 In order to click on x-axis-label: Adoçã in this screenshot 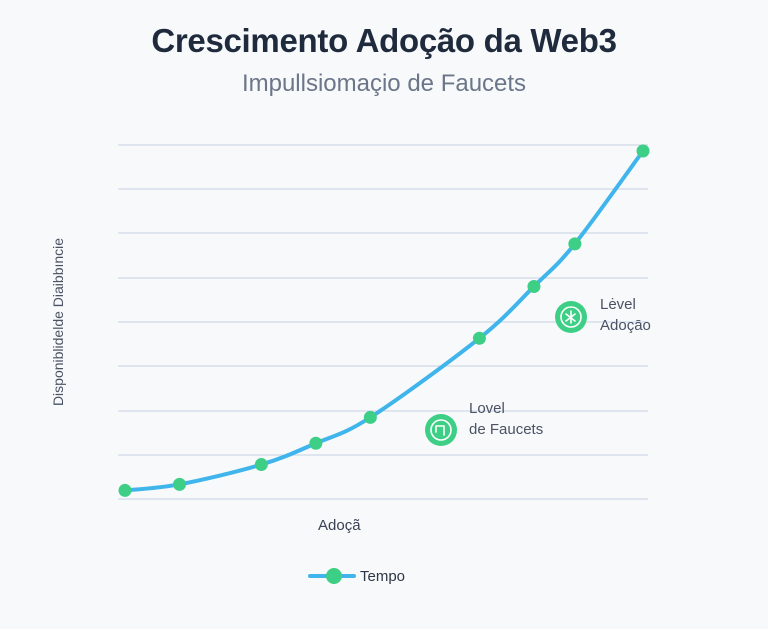, I will do `click(339, 525)`.